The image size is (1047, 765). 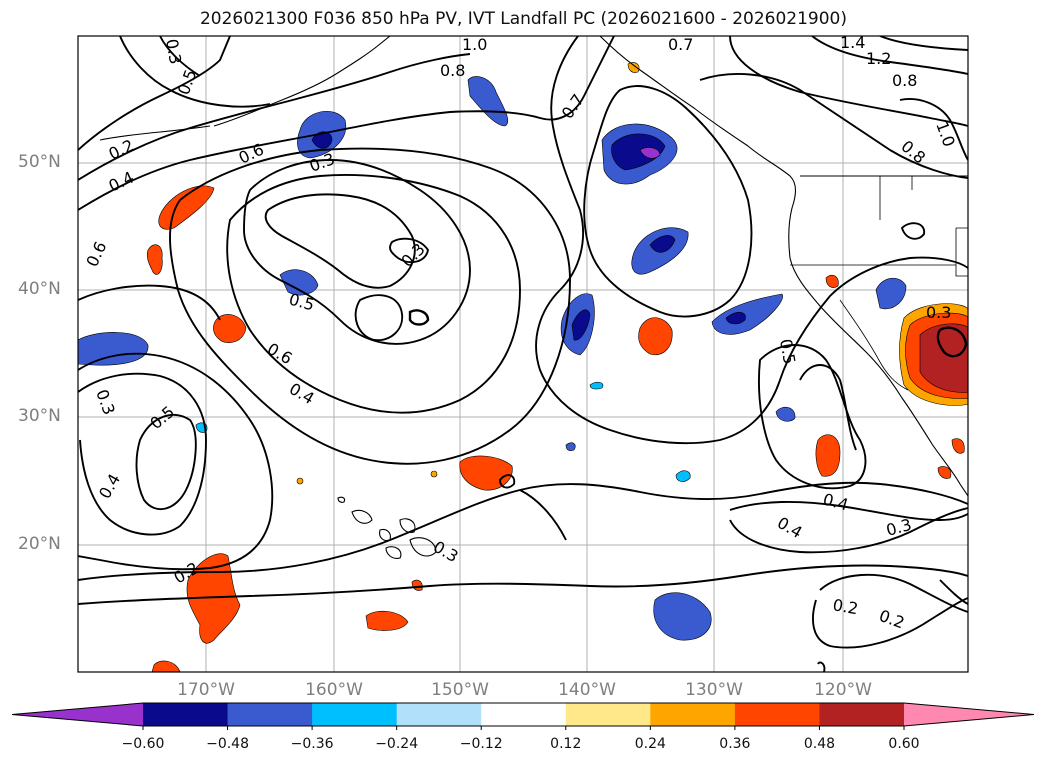 I want to click on lon-label-130w: 130°W, so click(x=714, y=690).